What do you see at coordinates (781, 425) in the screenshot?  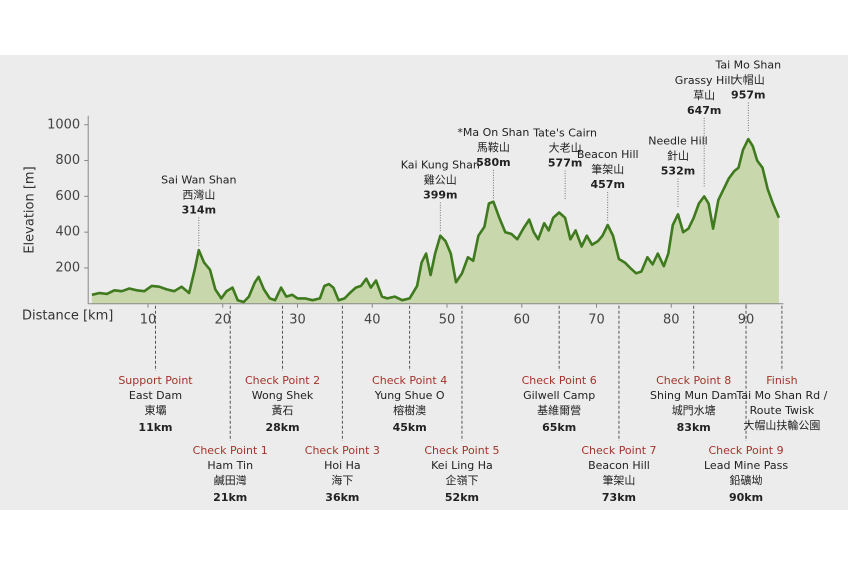 I see `checkpoint-name: 大帽山扶輪公園` at bounding box center [781, 425].